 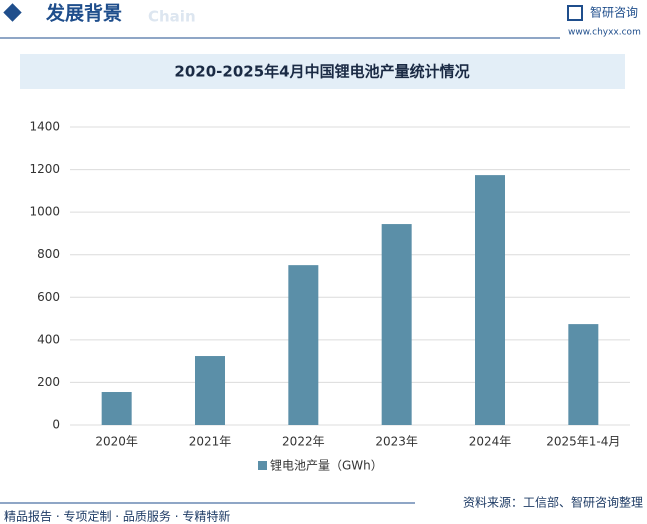 What do you see at coordinates (48, 254) in the screenshot?
I see `y-tick-label: 800` at bounding box center [48, 254].